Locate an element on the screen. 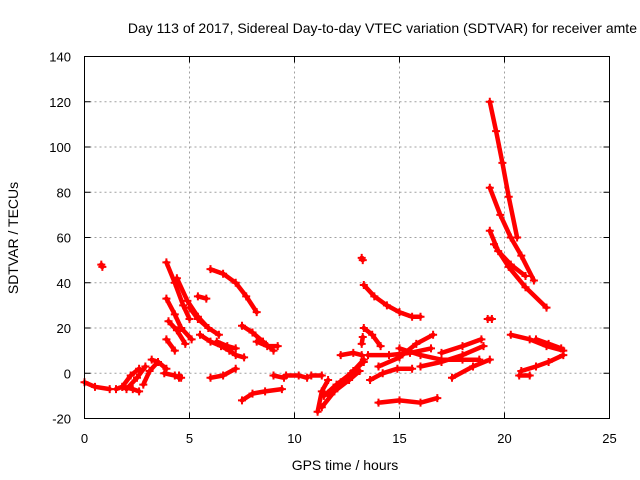 Image resolution: width=640 pixels, height=480 pixels. y-tick-label: -20 is located at coordinates (61, 419).